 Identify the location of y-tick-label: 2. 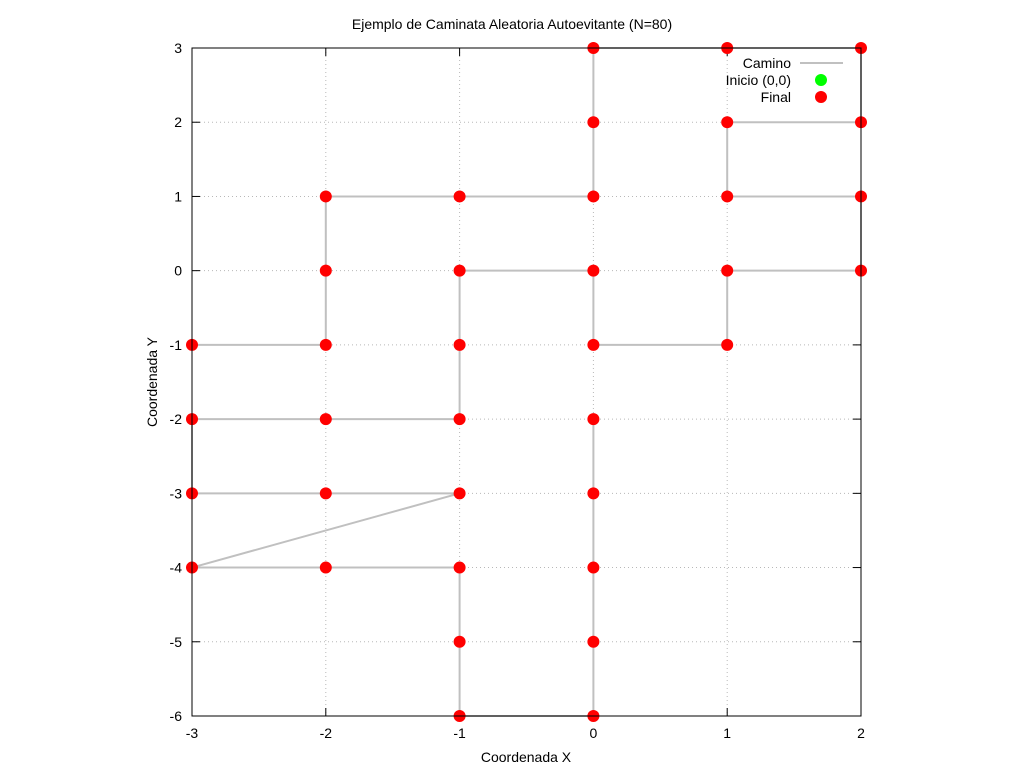
(178, 122).